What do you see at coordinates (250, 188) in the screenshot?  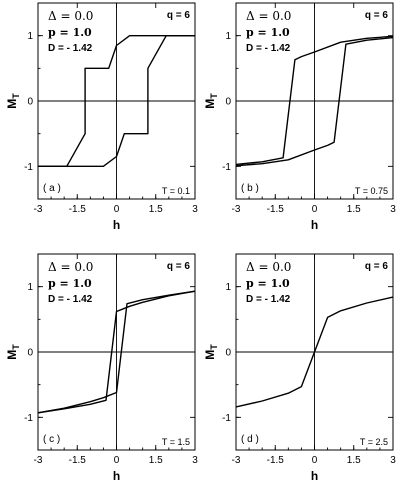 I see `panel-label: ( b )` at bounding box center [250, 188].